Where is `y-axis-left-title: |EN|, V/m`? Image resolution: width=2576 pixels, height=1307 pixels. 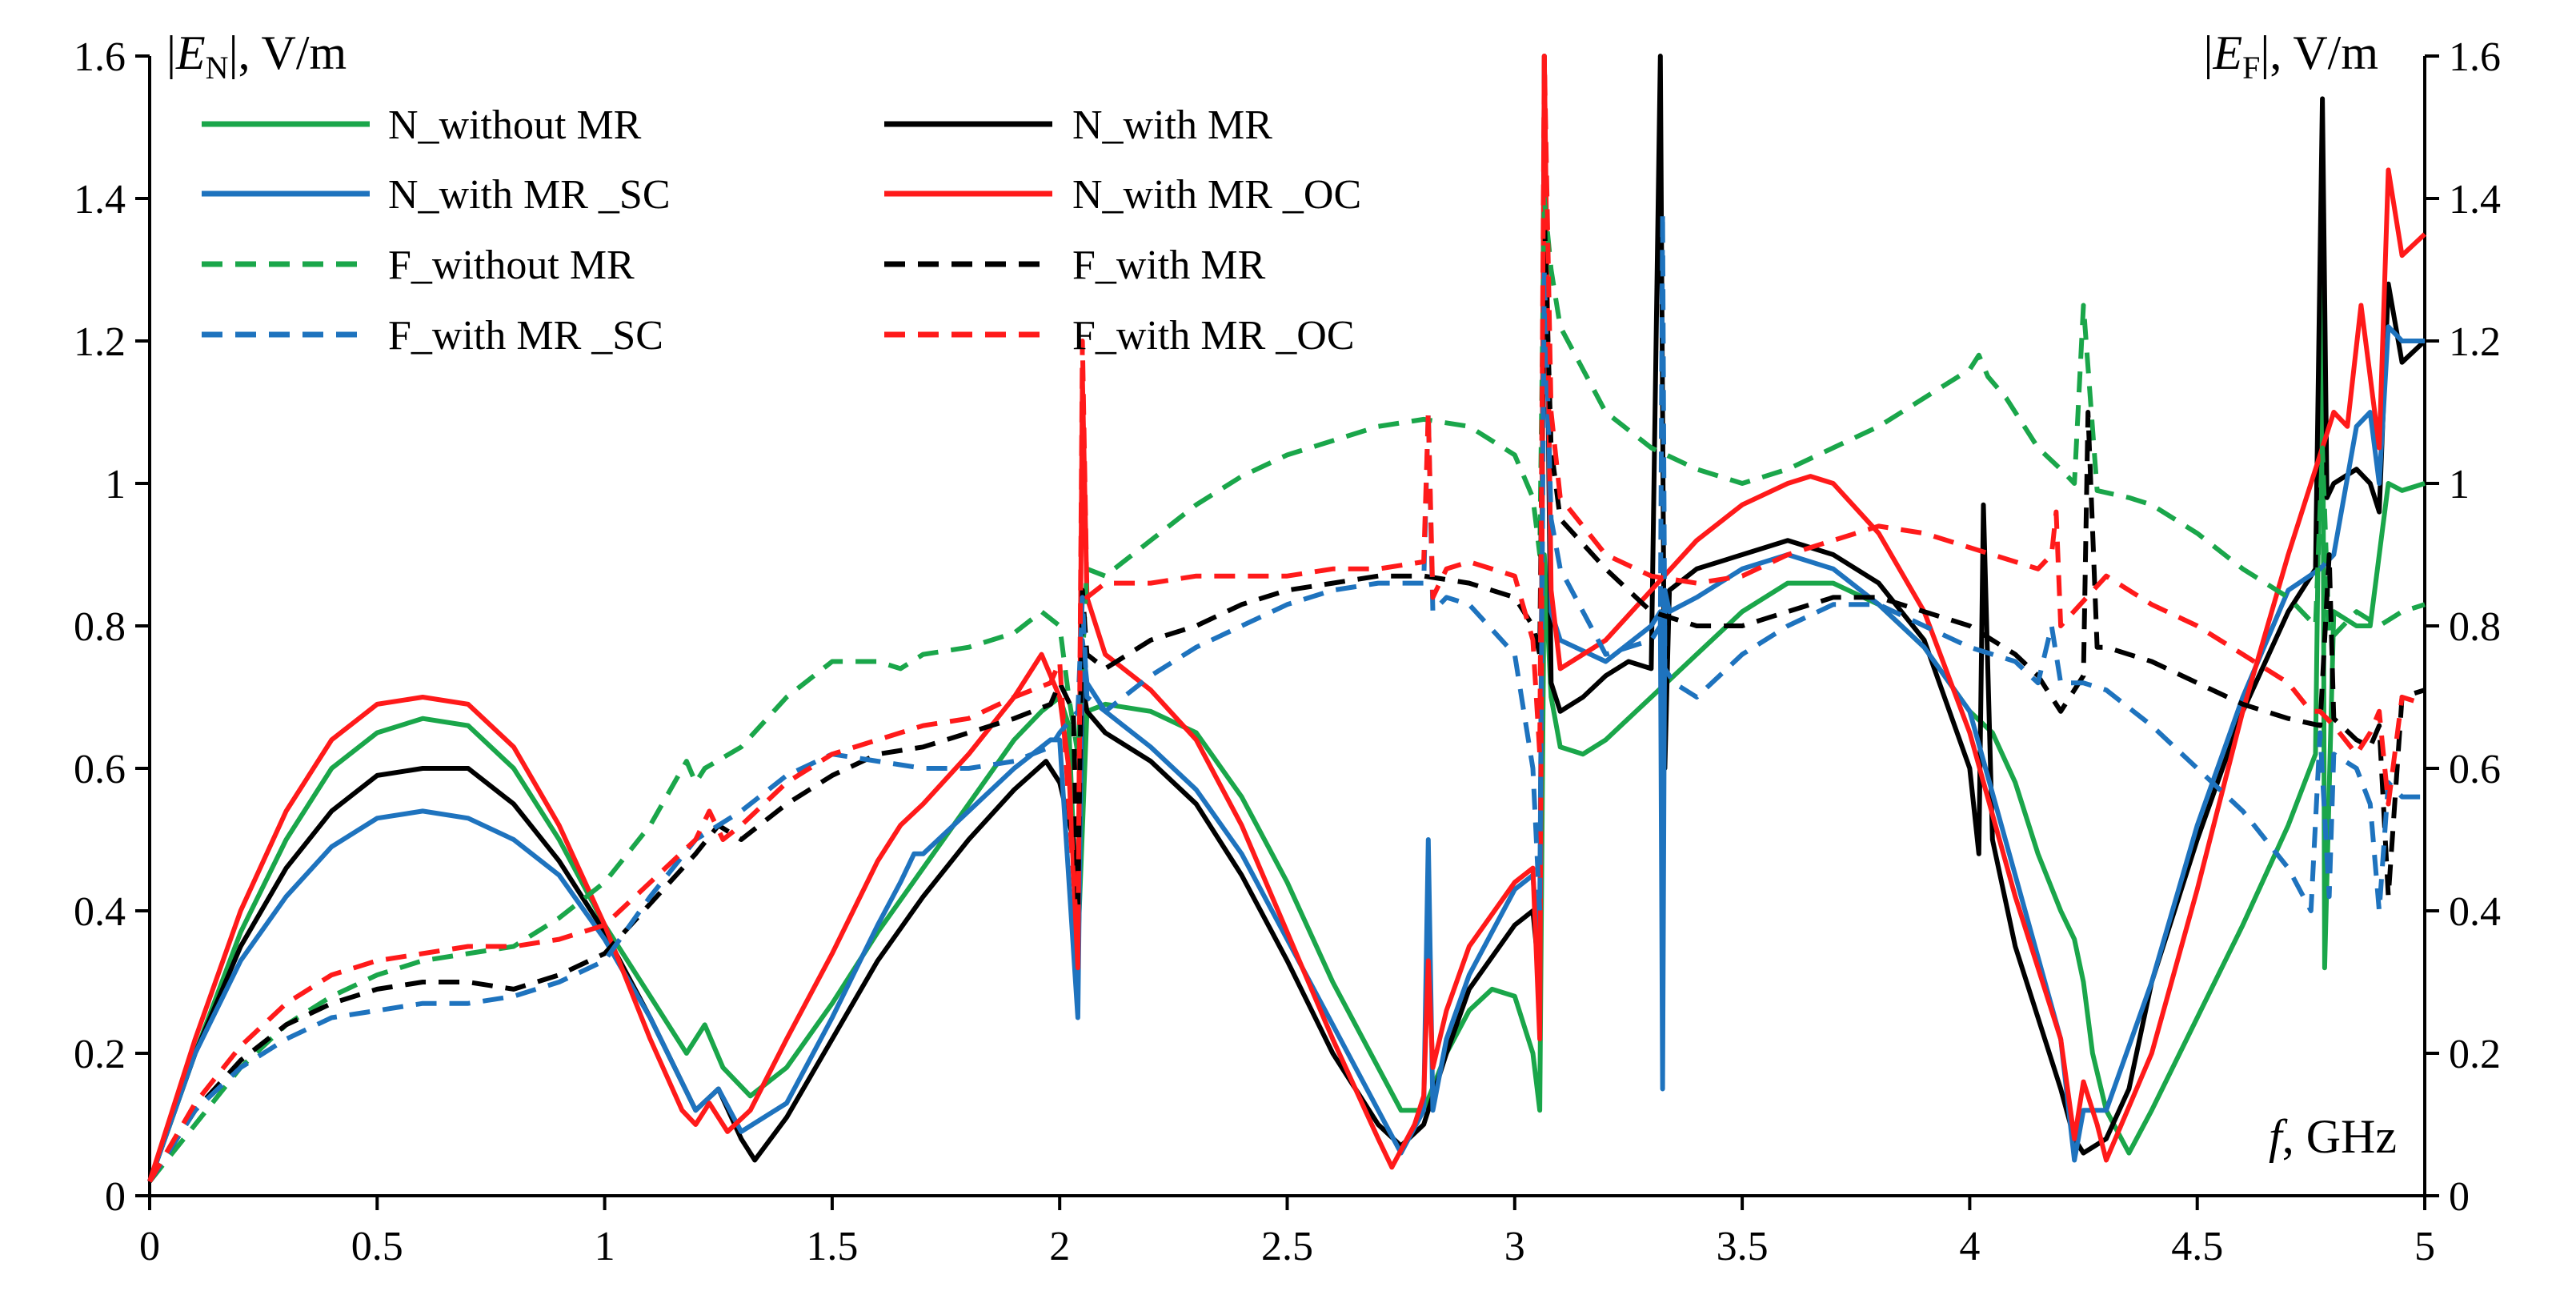
y-axis-left-title: |EN|, V/m is located at coordinates (256, 56).